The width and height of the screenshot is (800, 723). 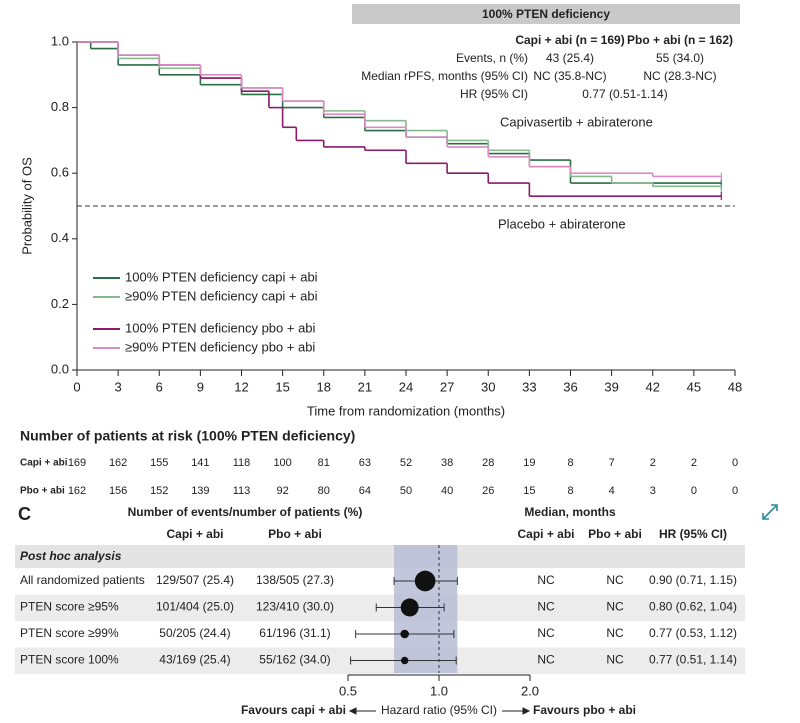 What do you see at coordinates (365, 386) in the screenshot?
I see `x-tick-label: 21` at bounding box center [365, 386].